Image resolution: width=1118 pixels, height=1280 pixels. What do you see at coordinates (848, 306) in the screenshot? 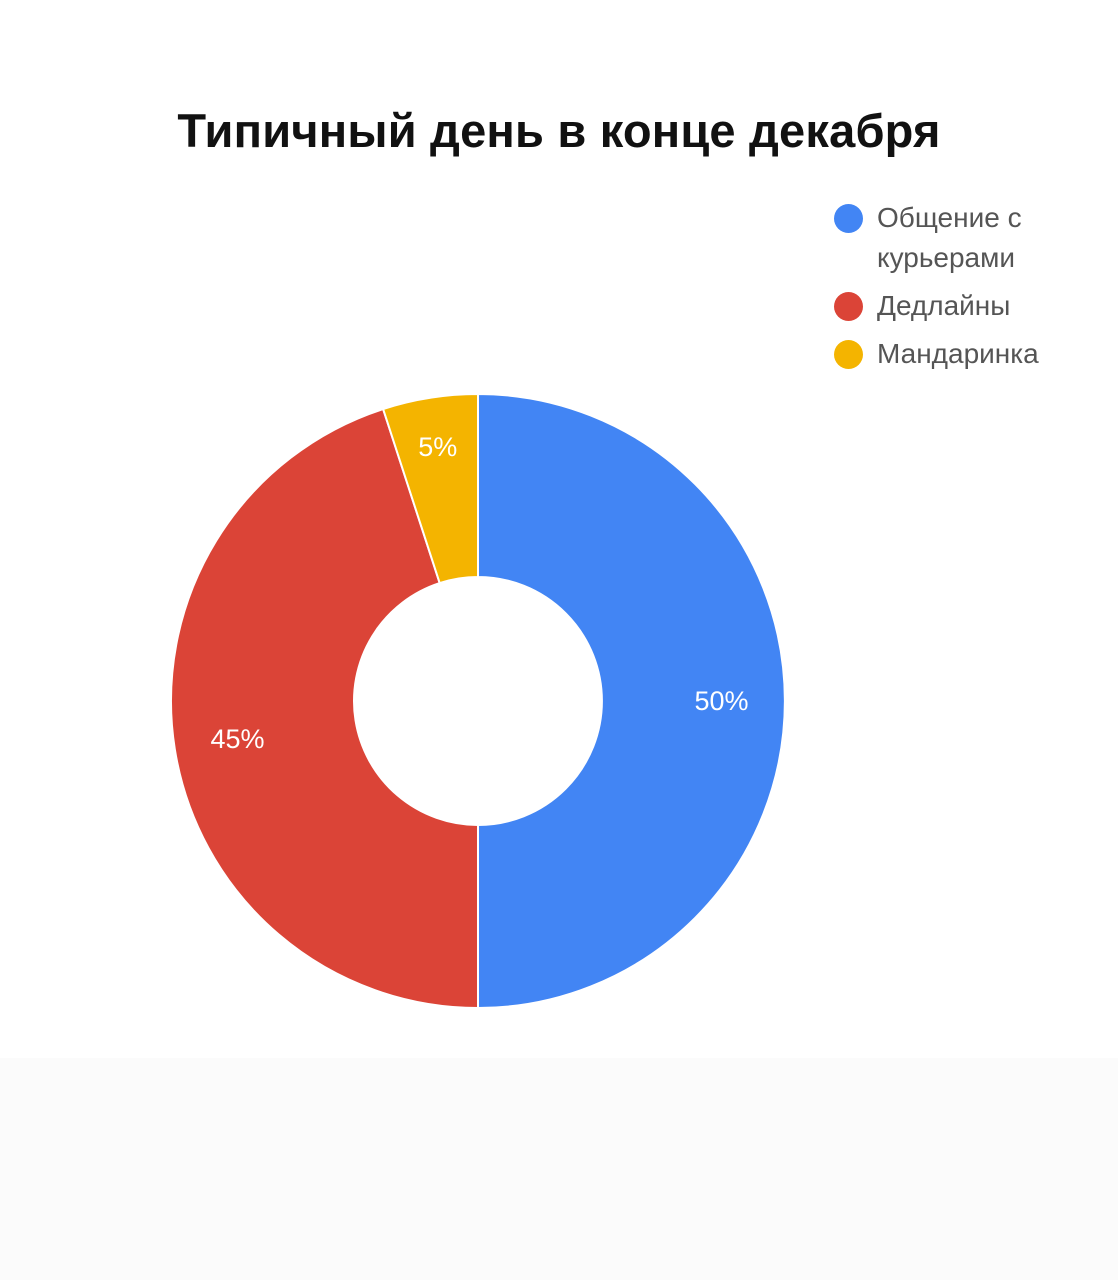
I see `legend-swatch-deadlines` at bounding box center [848, 306].